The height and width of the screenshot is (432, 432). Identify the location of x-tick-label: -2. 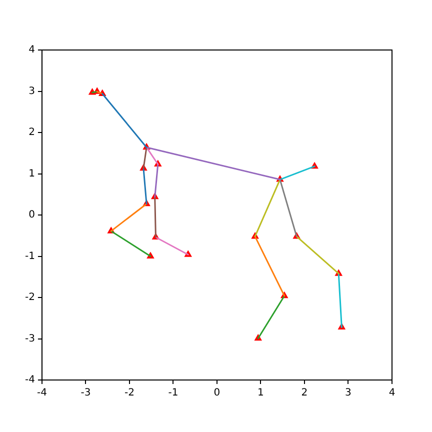
(129, 393).